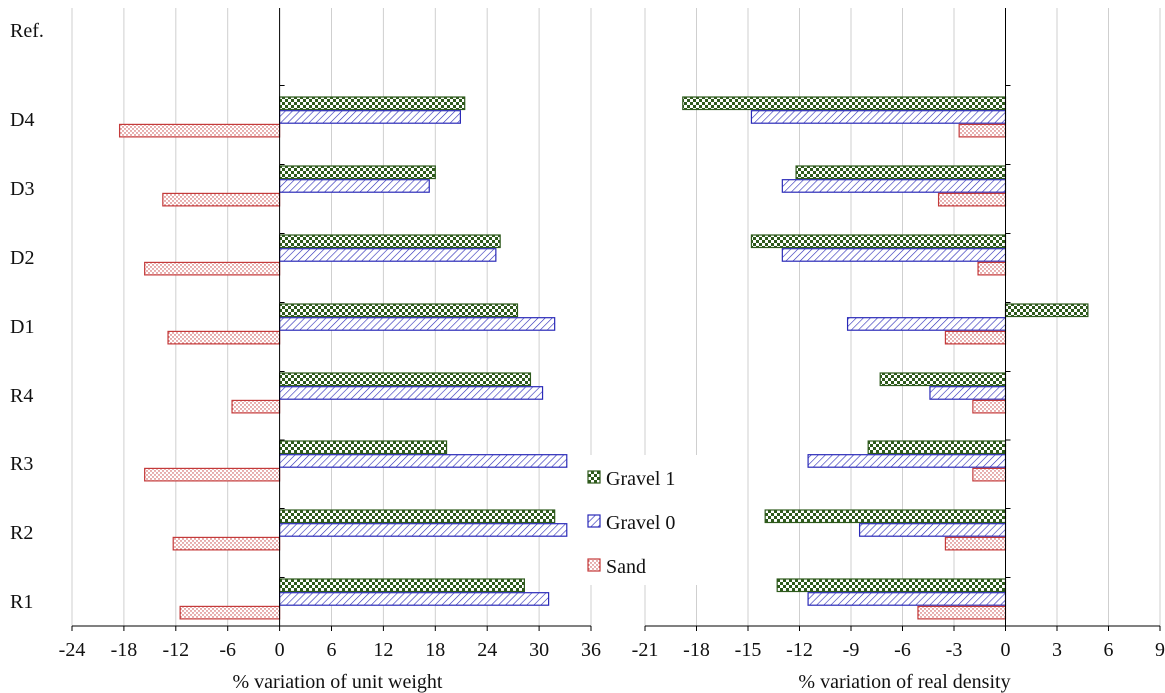 Image resolution: width=1165 pixels, height=693 pixels. What do you see at coordinates (27, 31) in the screenshot?
I see `category-label: Ref.` at bounding box center [27, 31].